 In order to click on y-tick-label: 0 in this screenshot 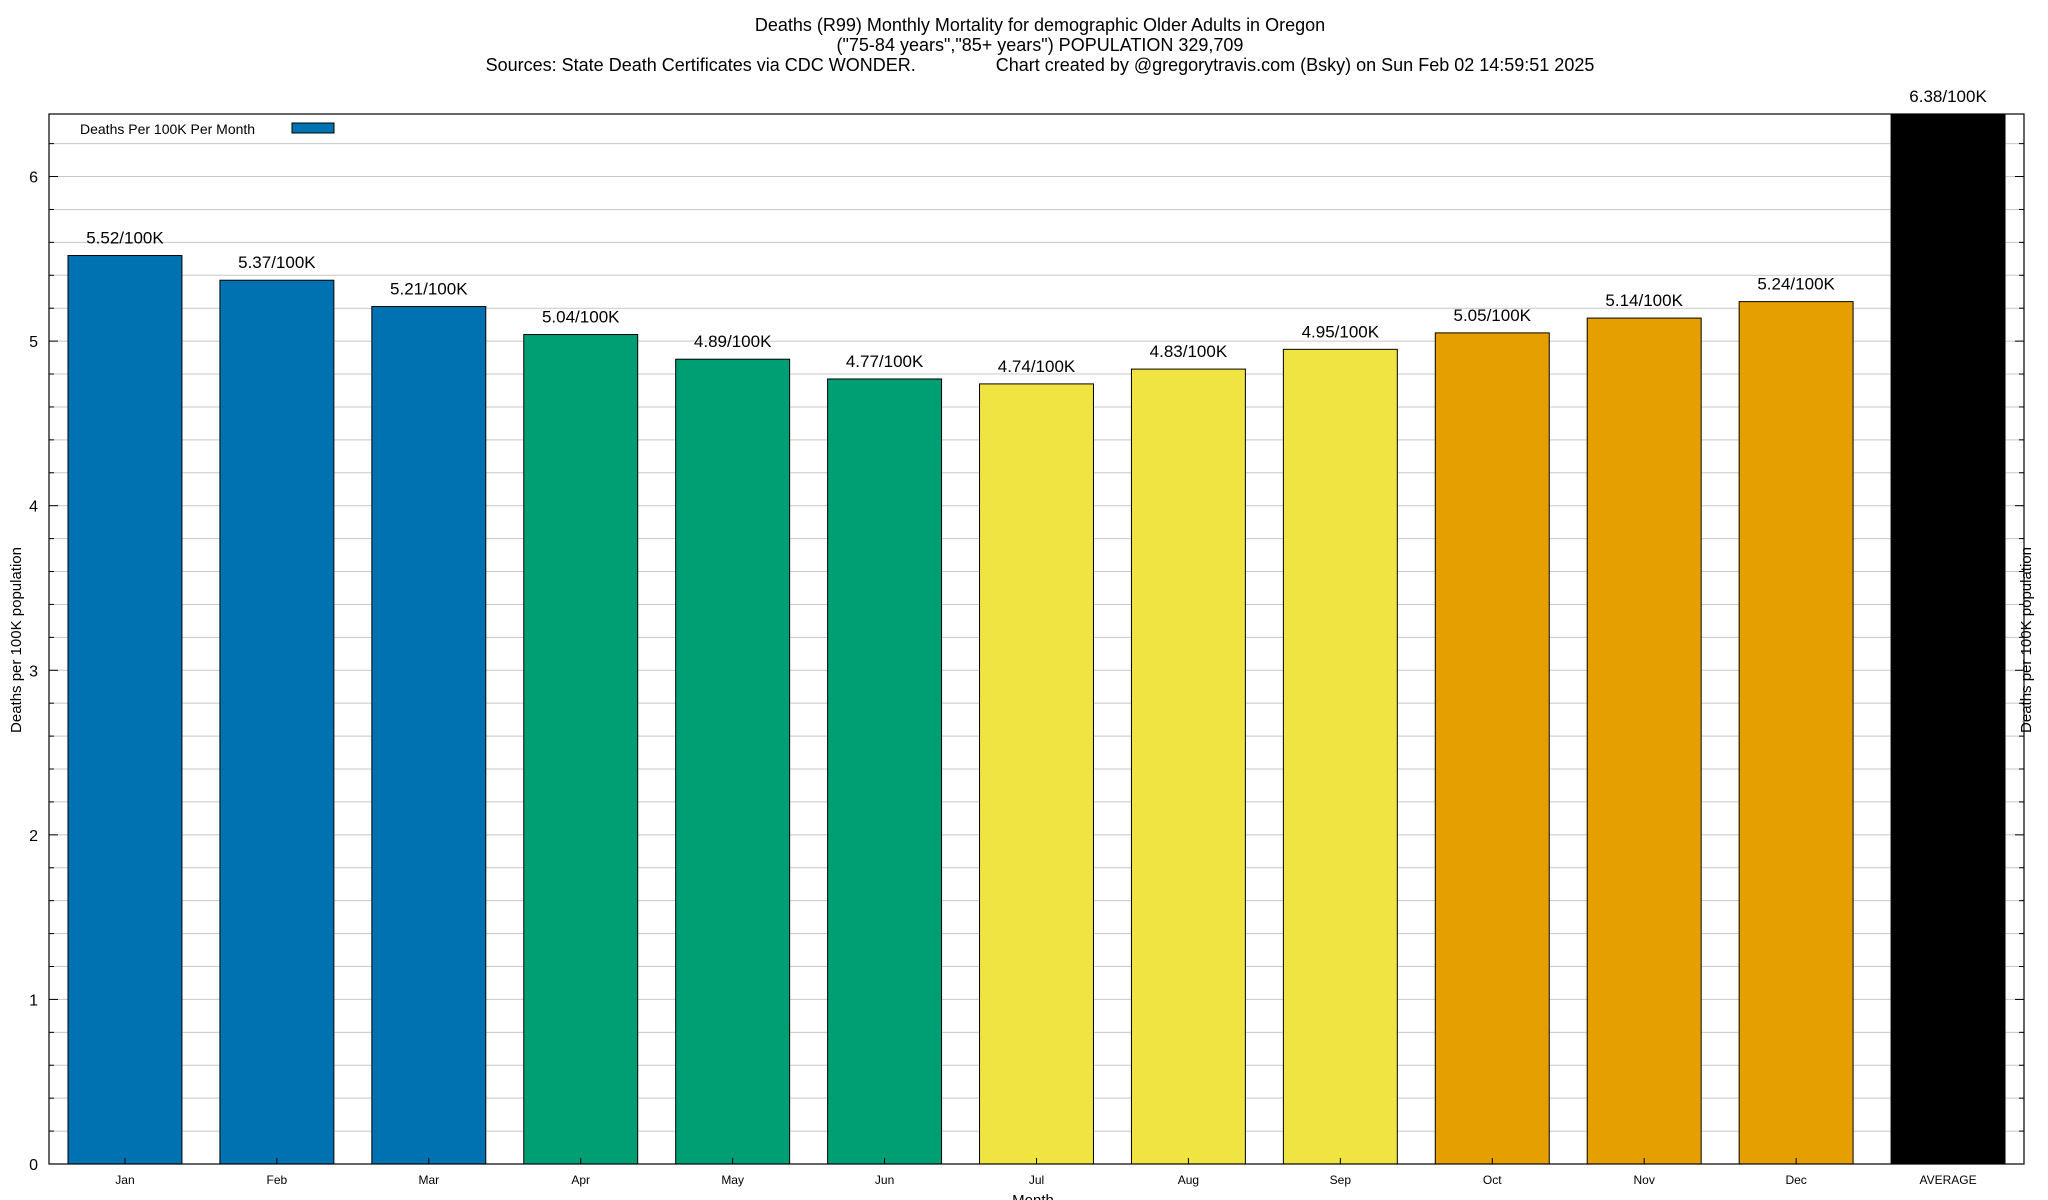, I will do `click(33, 1165)`.